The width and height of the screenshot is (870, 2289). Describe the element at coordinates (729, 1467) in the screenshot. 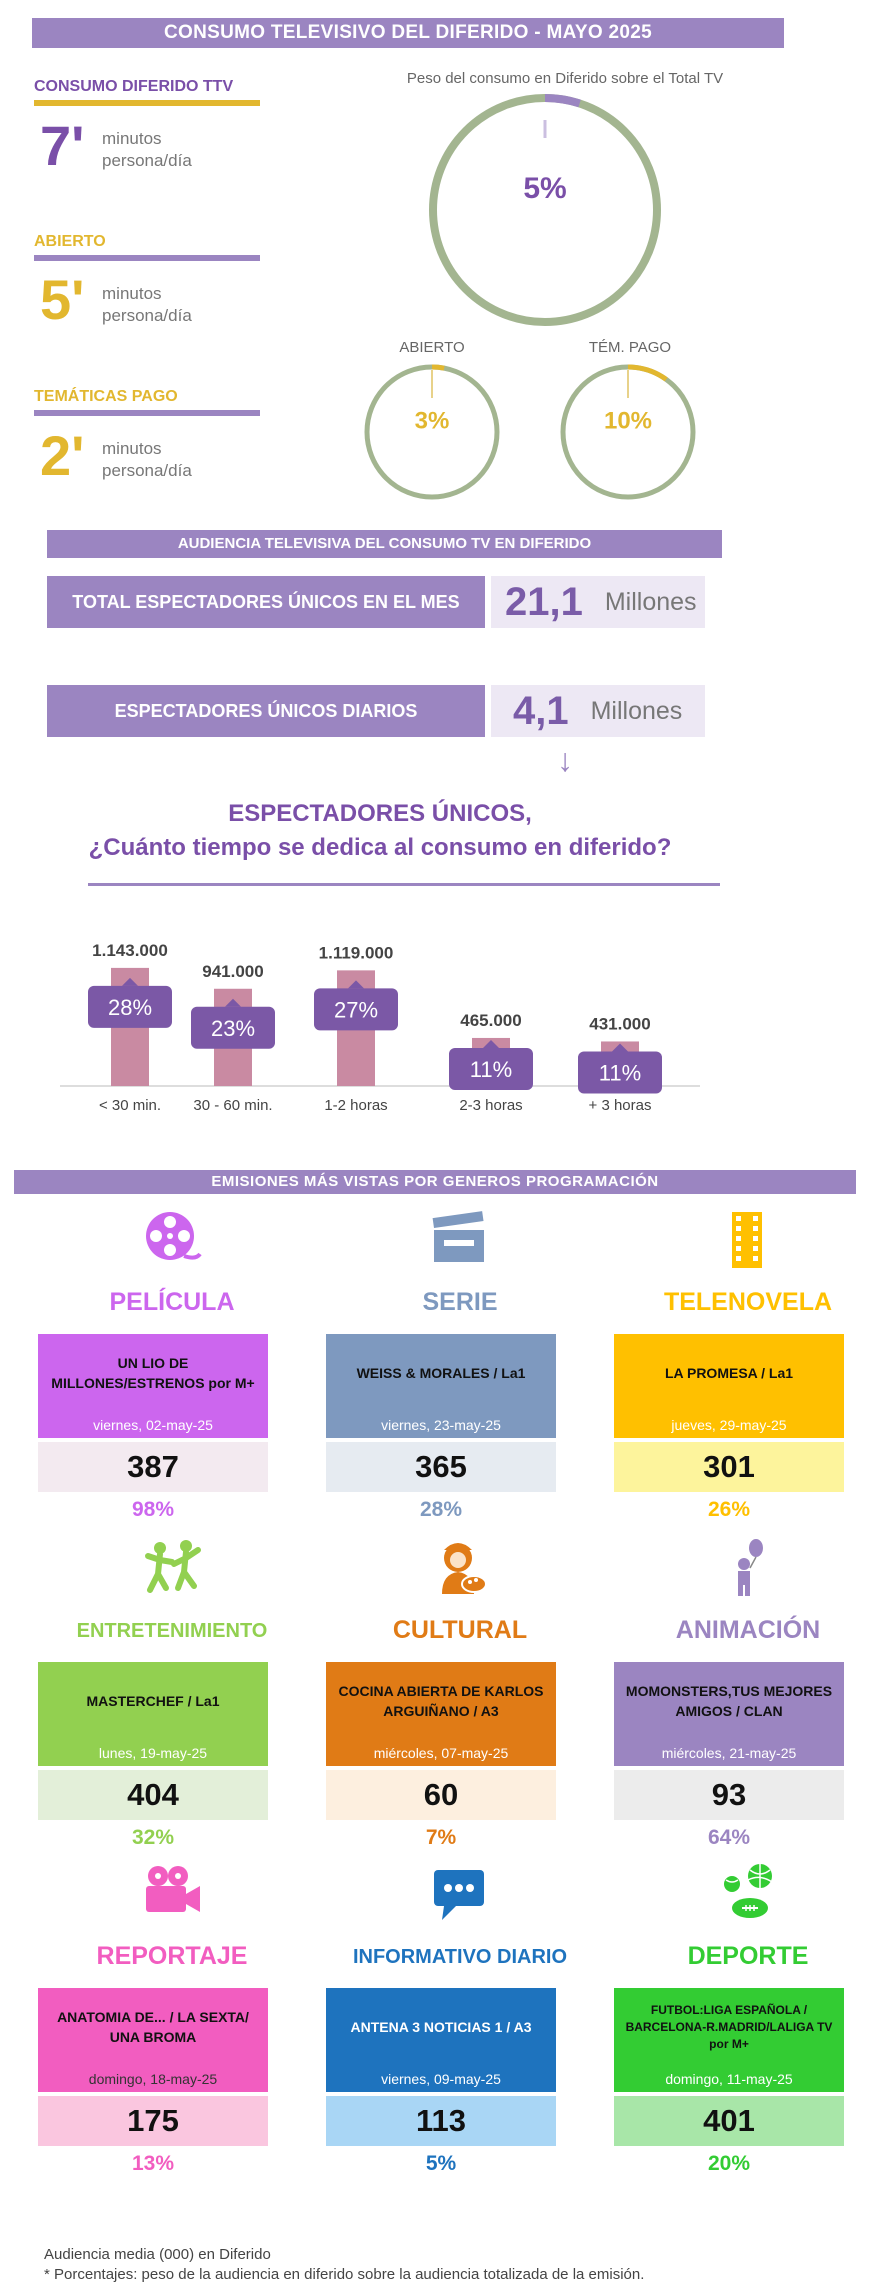

I see `program-audience: 301` at that location.